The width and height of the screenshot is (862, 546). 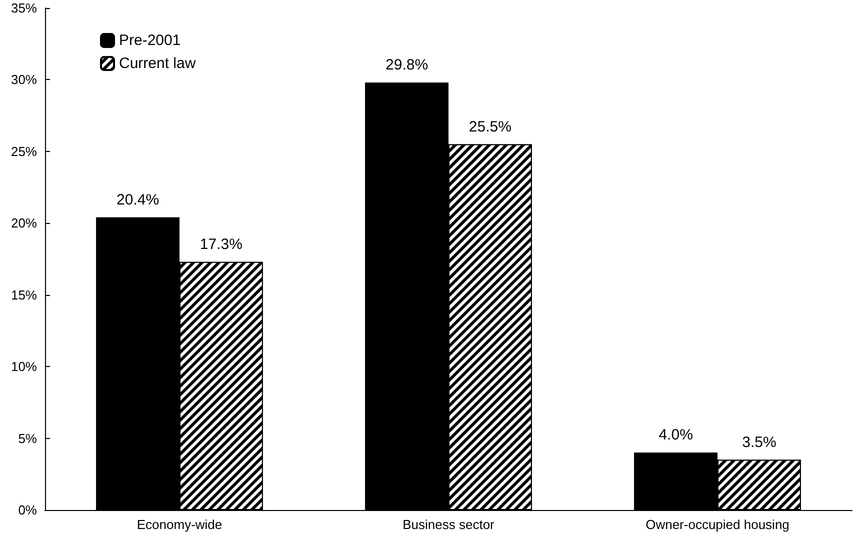 What do you see at coordinates (24, 151) in the screenshot?
I see `y-tick-label: 25%` at bounding box center [24, 151].